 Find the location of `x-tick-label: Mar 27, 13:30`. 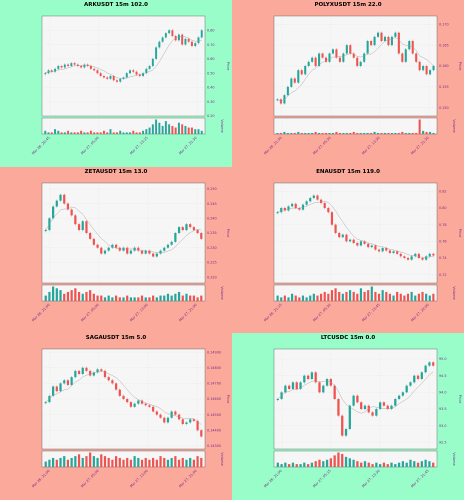

x-tick-label: Mar 27, 13:30 is located at coordinates (371, 479).